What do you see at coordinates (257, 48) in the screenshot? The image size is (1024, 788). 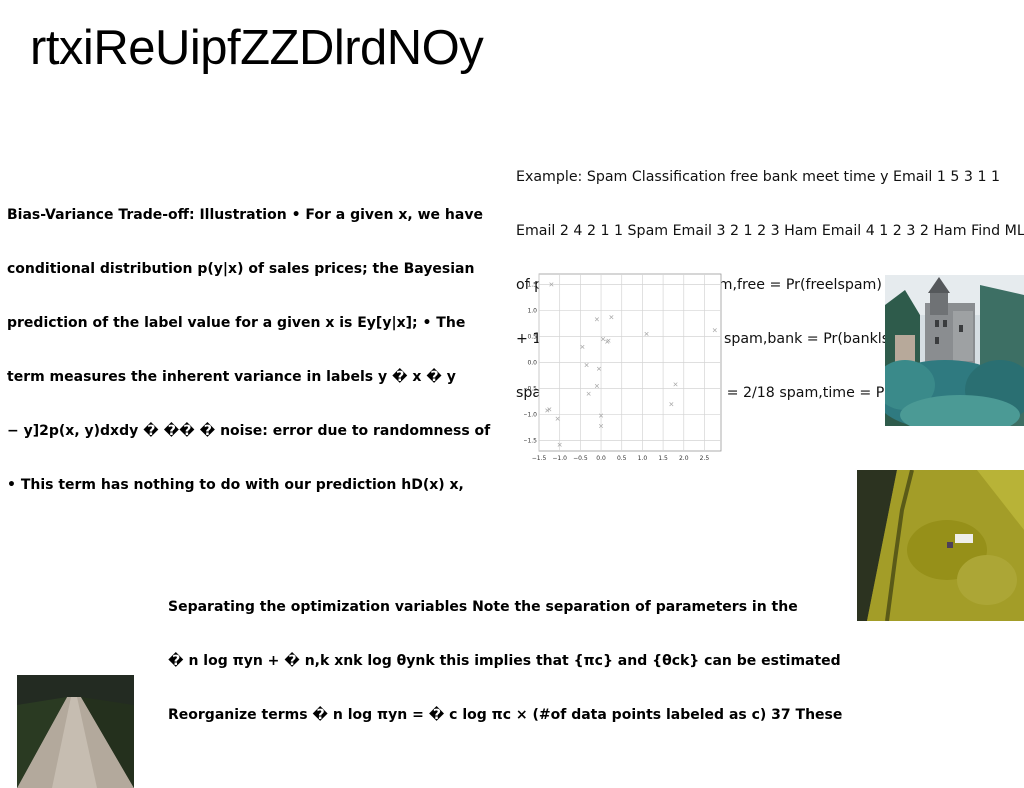 I see `page-title: rtxiReUipfZZDlrdNOy` at bounding box center [257, 48].